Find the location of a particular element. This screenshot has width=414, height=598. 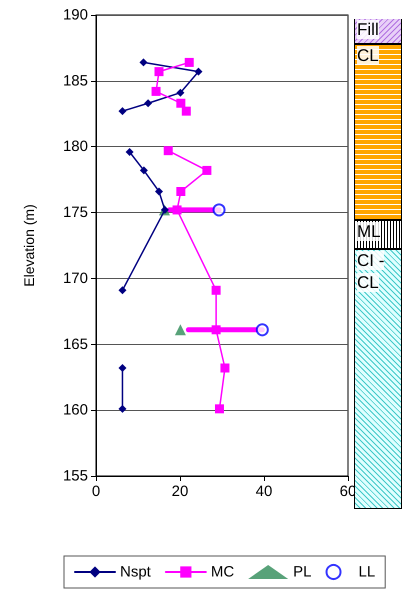

x-tick-label: 40 is located at coordinates (264, 491).